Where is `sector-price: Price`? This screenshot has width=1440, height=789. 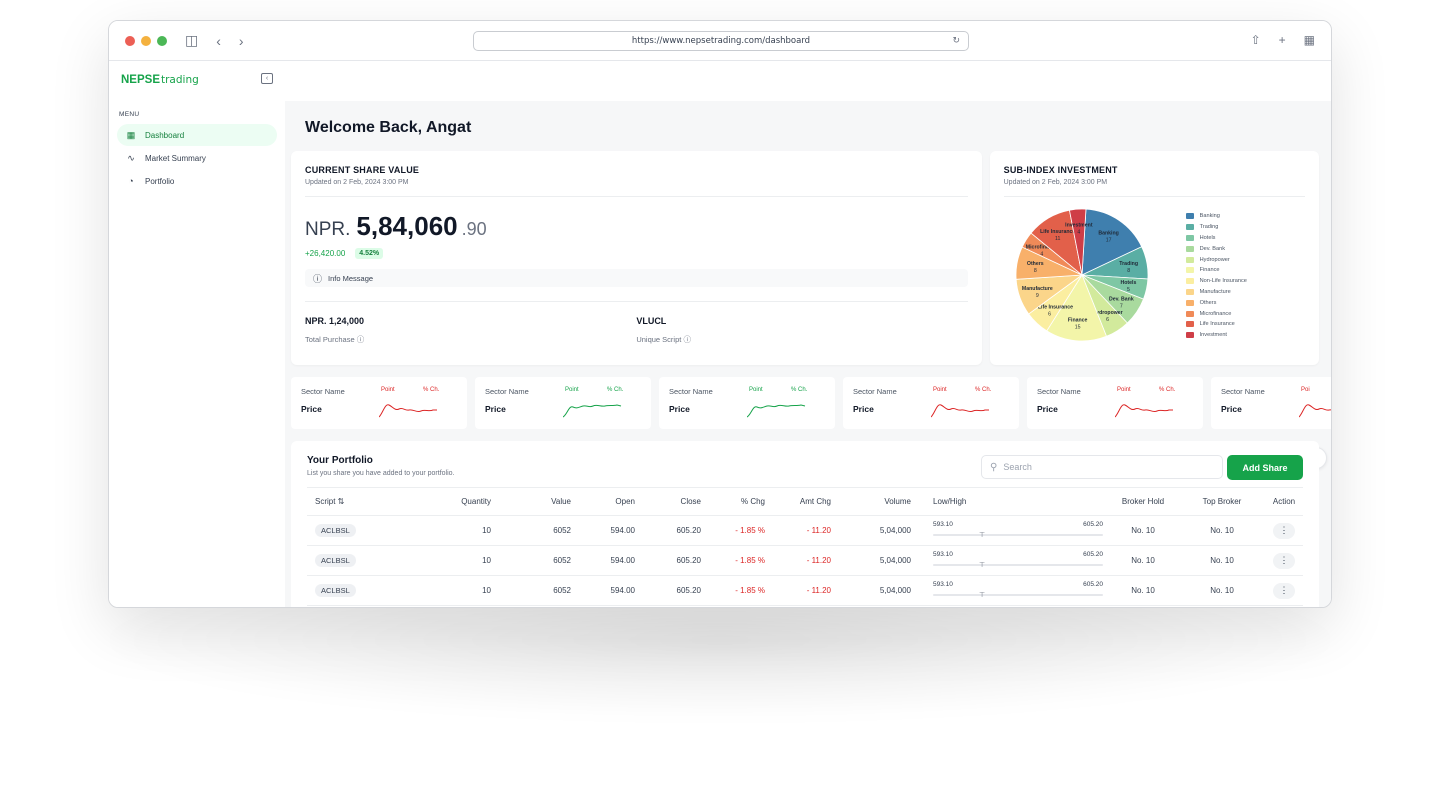
sector-price: Price is located at coordinates (1047, 409).